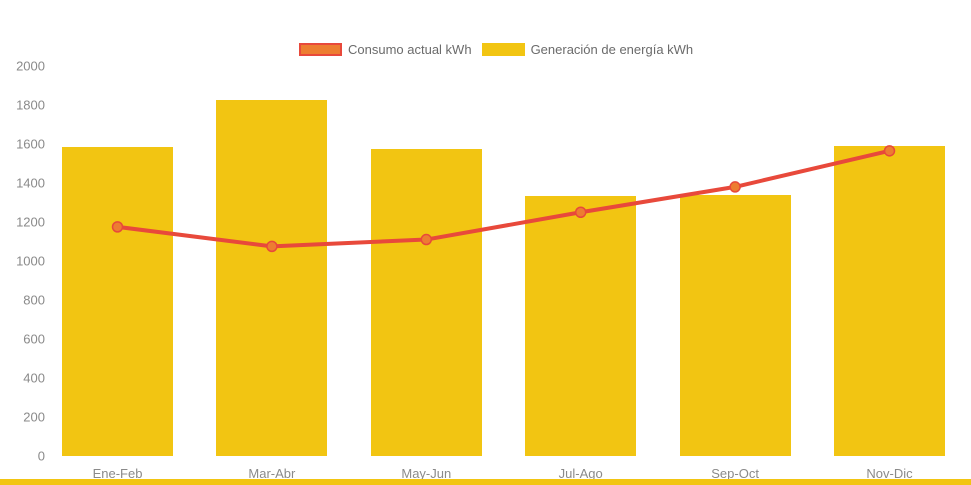 The height and width of the screenshot is (485, 971). Describe the element at coordinates (34, 339) in the screenshot. I see `y-tick-label-600: 600` at that location.